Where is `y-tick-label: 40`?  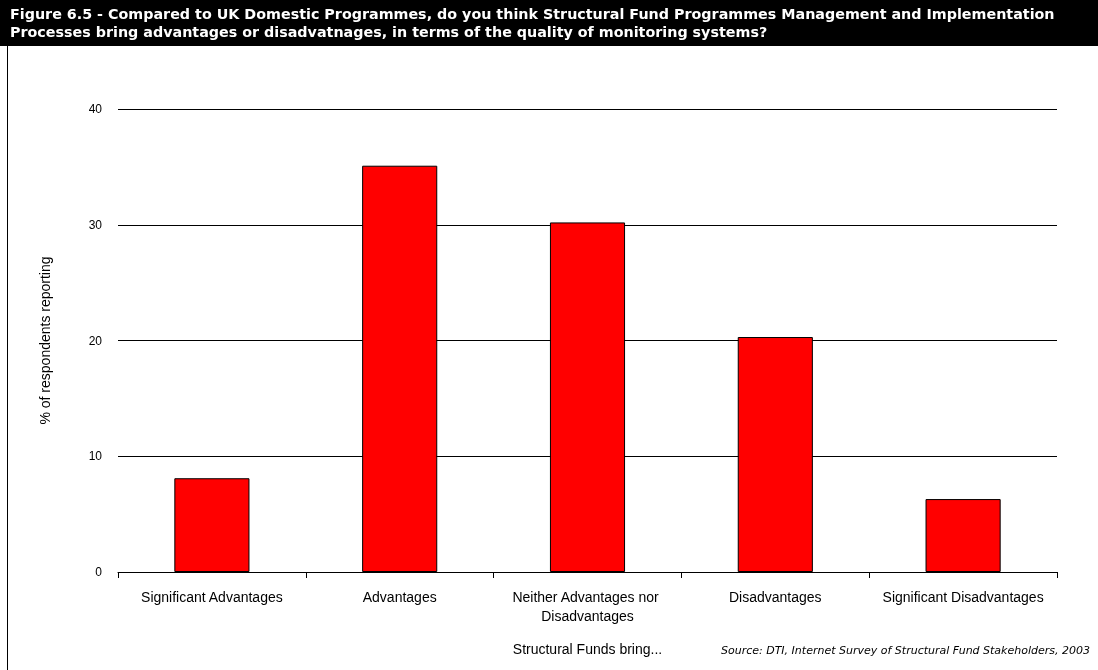
y-tick-label: 40 is located at coordinates (95, 109).